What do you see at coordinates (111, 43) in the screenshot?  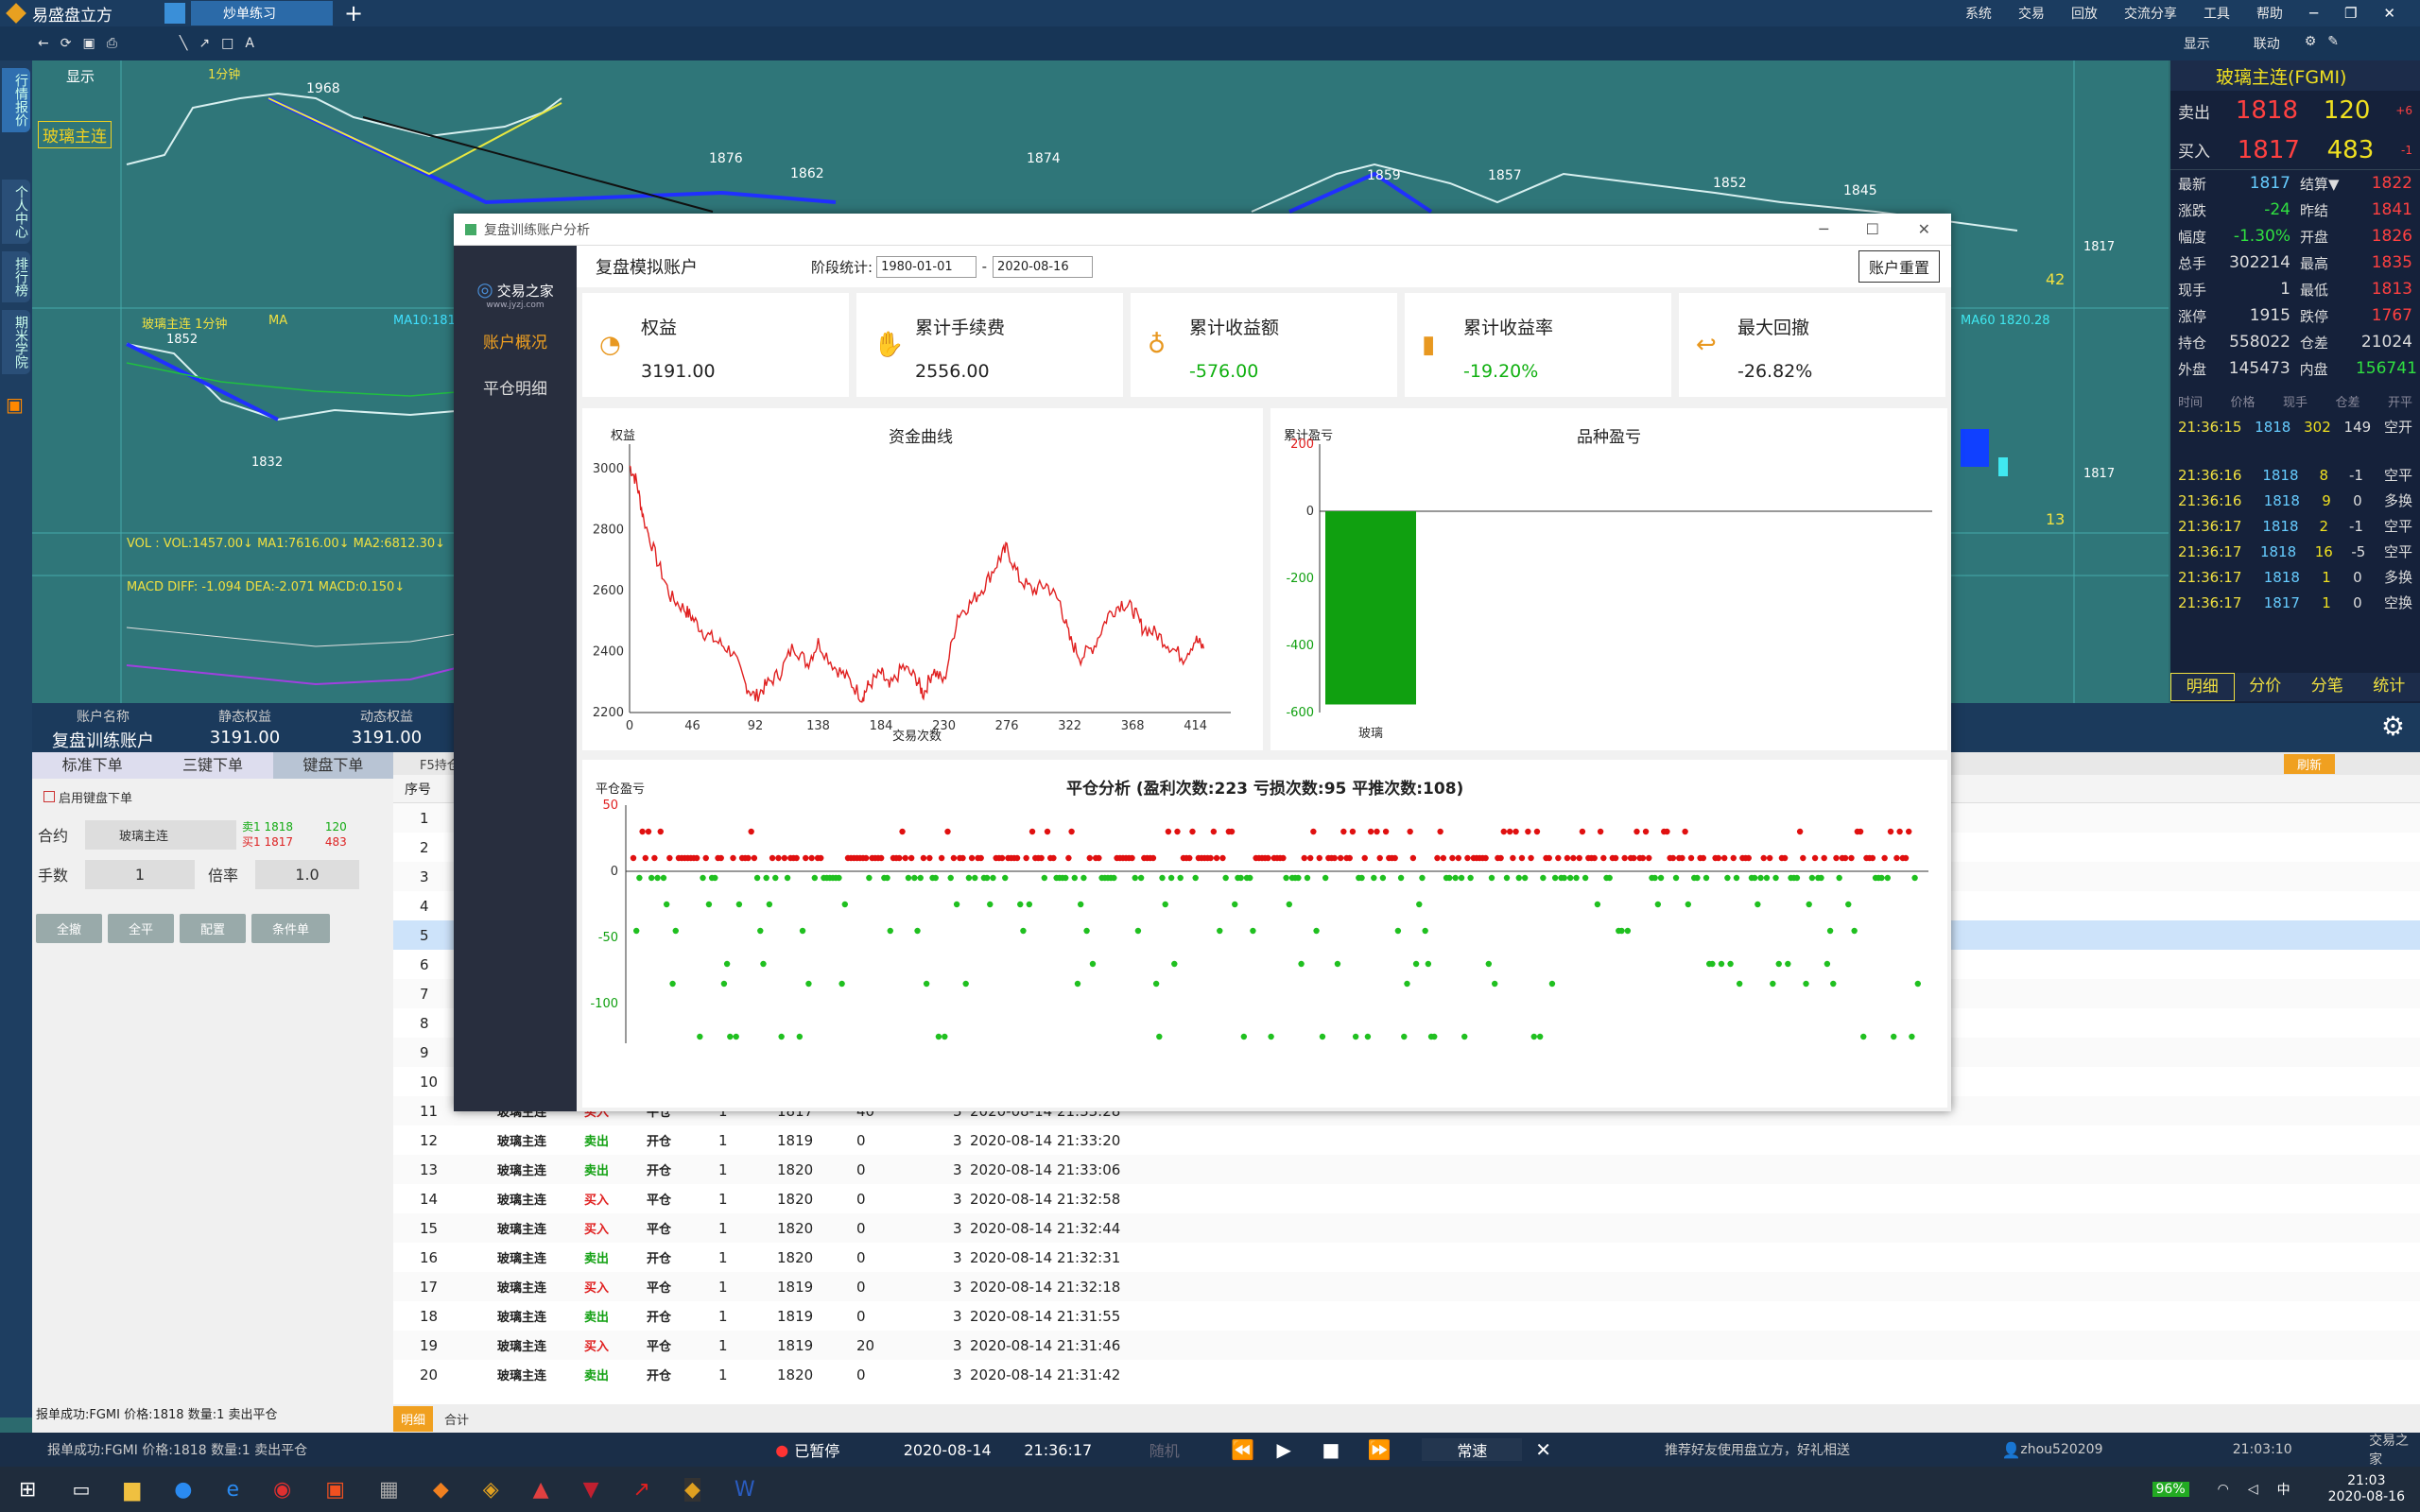 I see `print-icon: ⎙` at bounding box center [111, 43].